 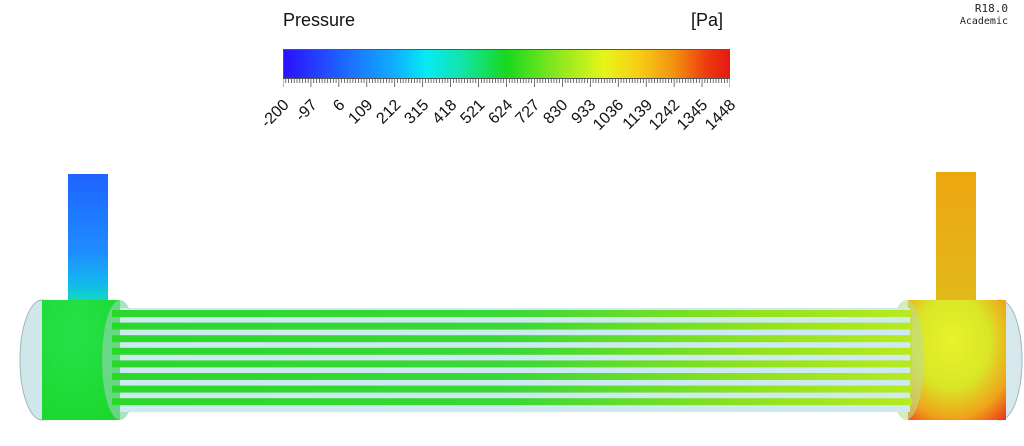 I want to click on version-label: R18.0, so click(x=991, y=8).